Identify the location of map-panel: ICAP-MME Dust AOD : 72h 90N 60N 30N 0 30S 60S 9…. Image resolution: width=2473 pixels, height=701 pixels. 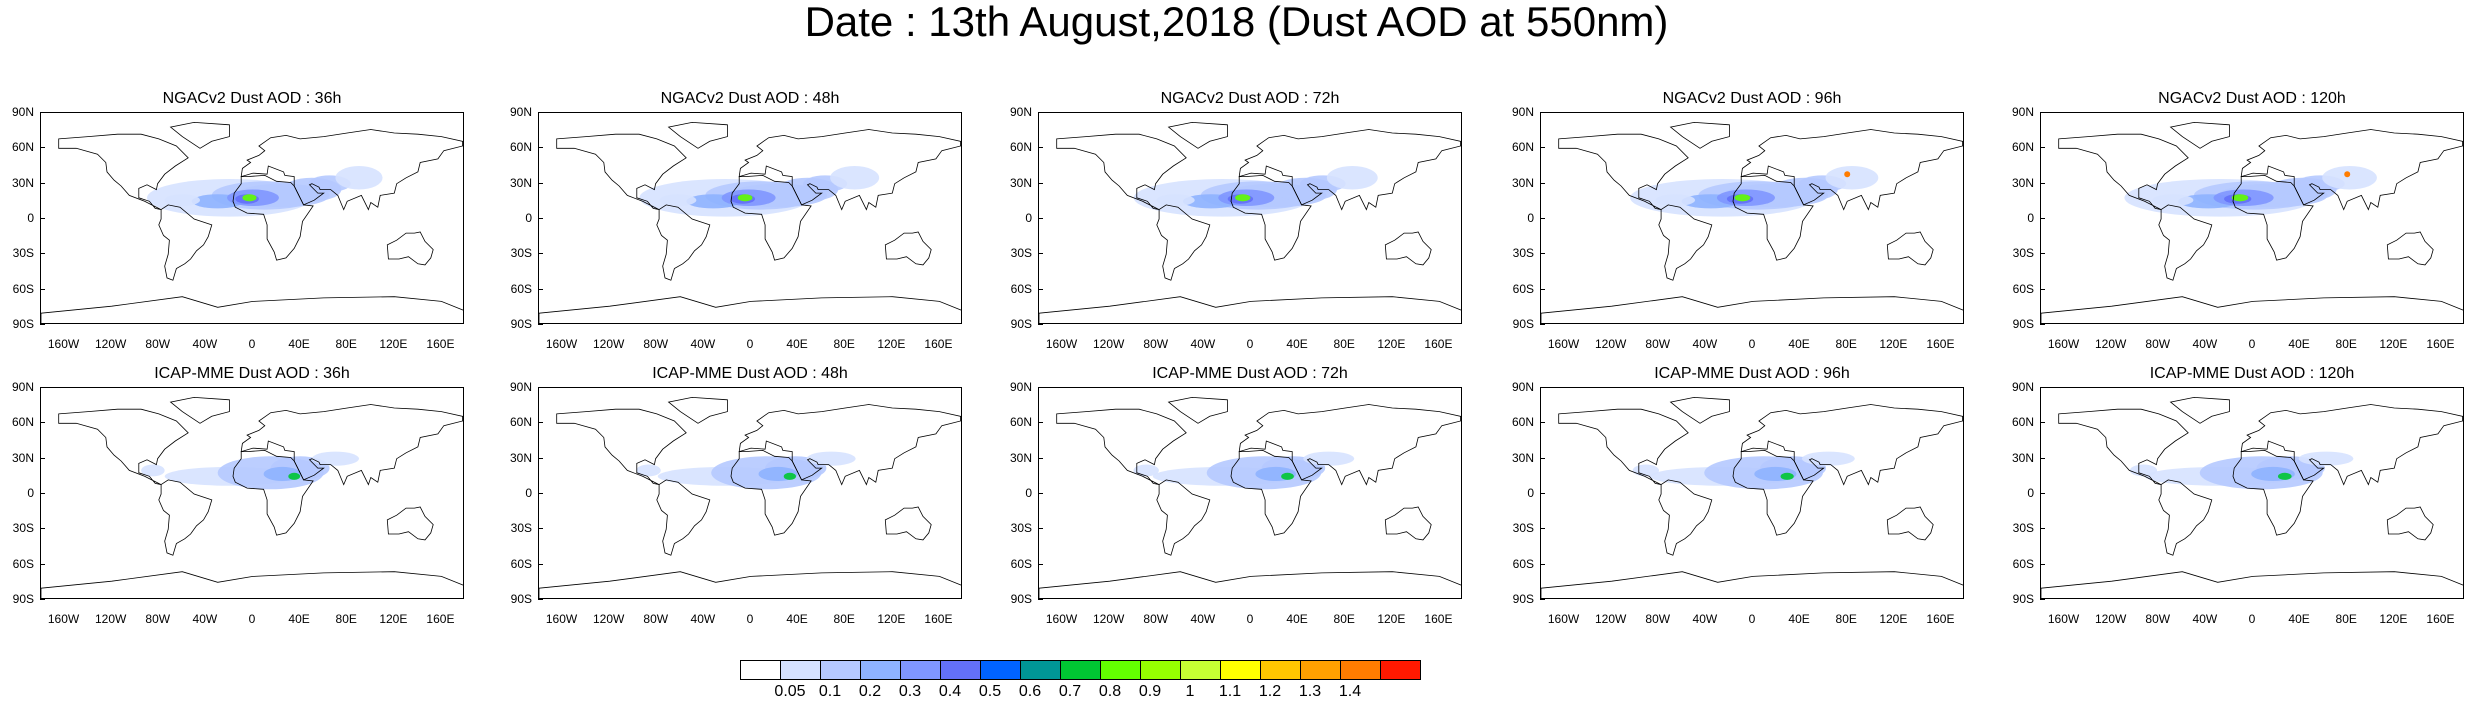
(1248, 510).